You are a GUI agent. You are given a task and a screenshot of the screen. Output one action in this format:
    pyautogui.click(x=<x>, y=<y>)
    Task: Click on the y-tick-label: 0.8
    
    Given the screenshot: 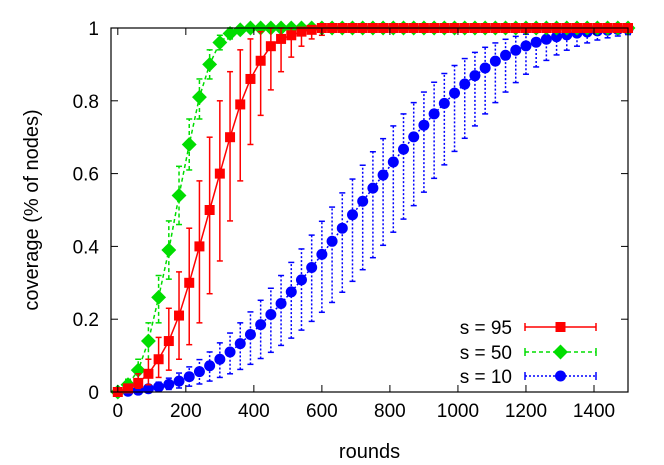 What is the action you would take?
    pyautogui.click(x=86, y=102)
    